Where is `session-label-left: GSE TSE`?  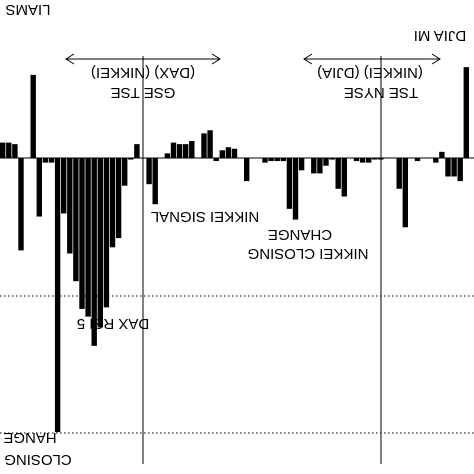
session-label-left: GSE TSE is located at coordinates (143, 92).